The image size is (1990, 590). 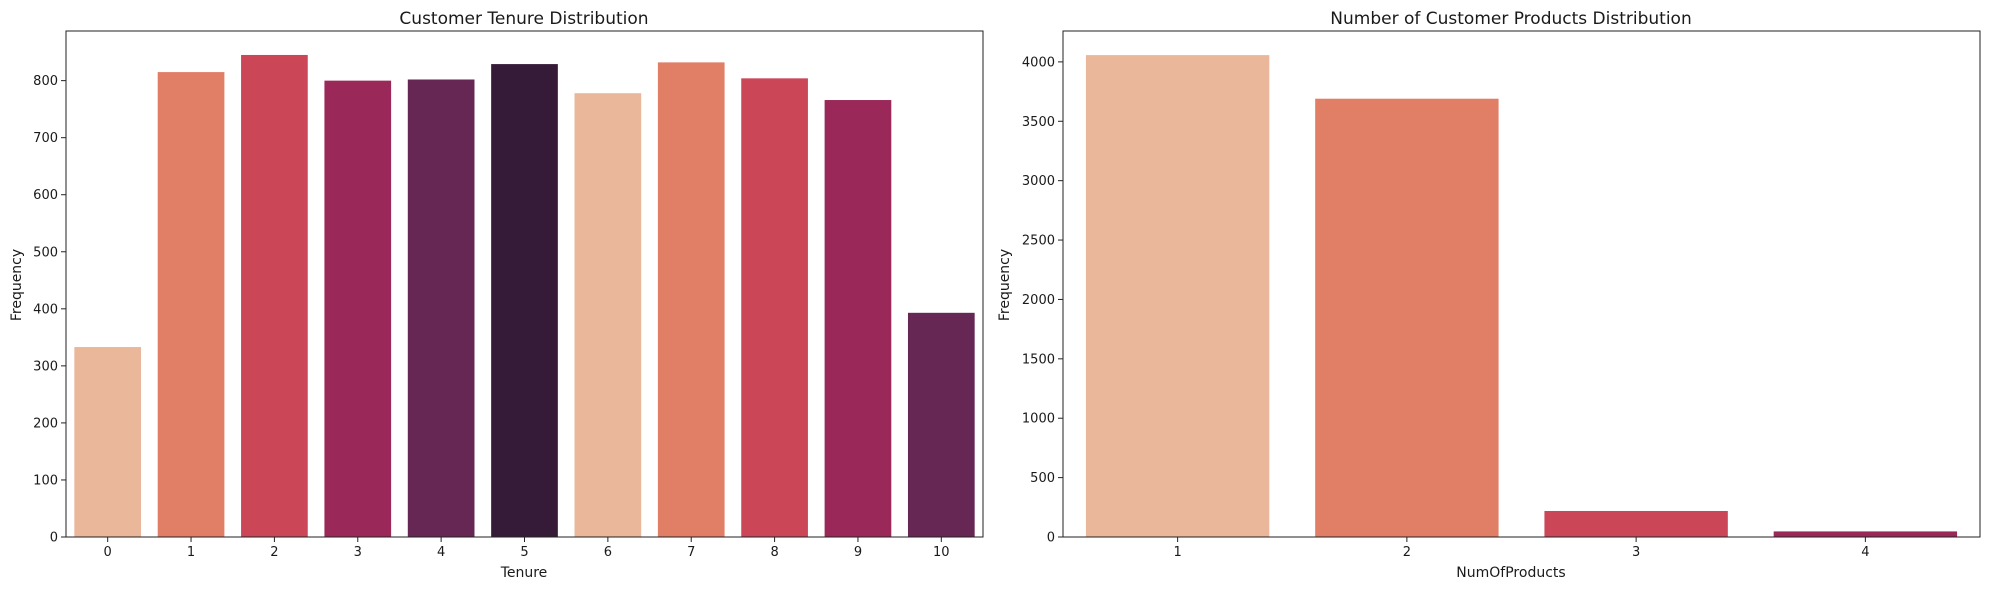 What do you see at coordinates (45, 309) in the screenshot?
I see `y-tick-label: 400` at bounding box center [45, 309].